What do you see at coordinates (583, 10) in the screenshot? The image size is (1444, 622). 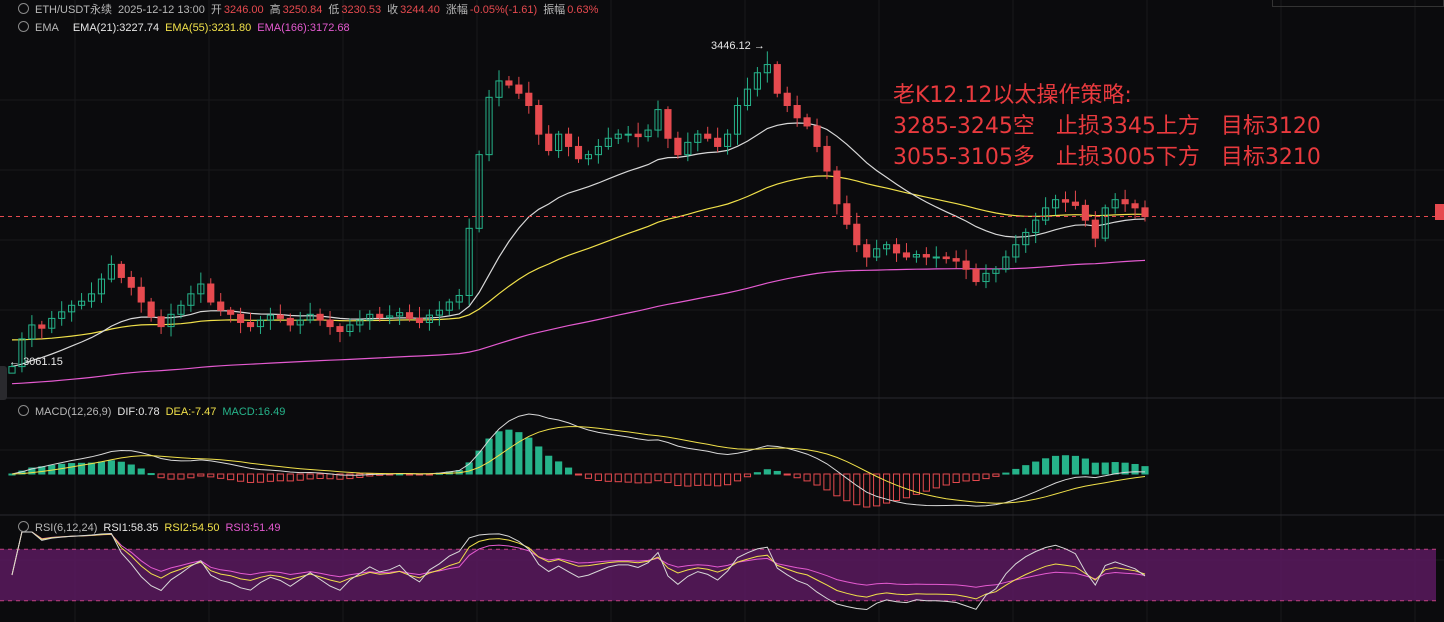 I see `amplitude-value: 0.63%` at bounding box center [583, 10].